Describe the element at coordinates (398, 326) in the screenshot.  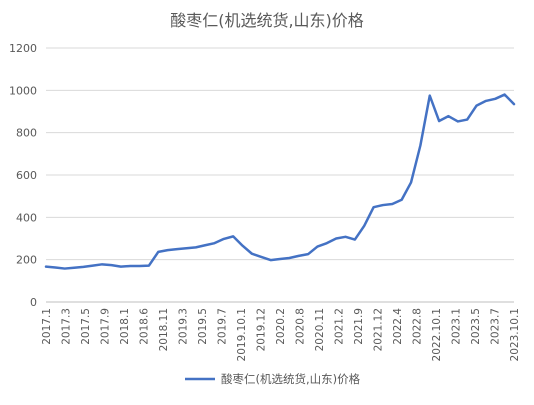
I see `x-tick-label: 2022.4` at that location.